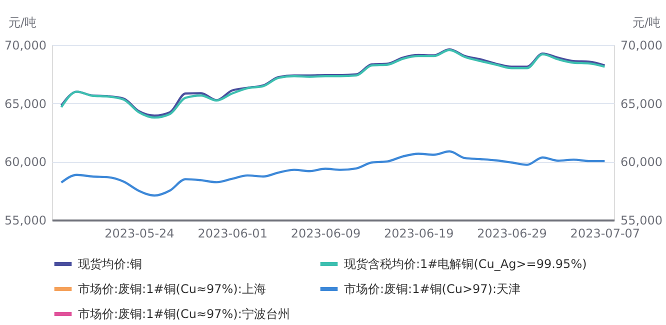 This screenshot has width=666, height=325. What do you see at coordinates (641, 103) in the screenshot?
I see `y2-tick-label: 65,000` at bounding box center [641, 103].